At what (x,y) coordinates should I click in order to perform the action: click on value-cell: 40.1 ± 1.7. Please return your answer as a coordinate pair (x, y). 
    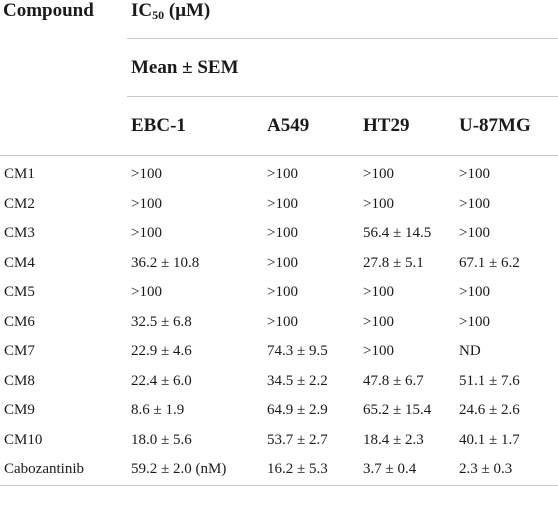
    Looking at the image, I should click on (489, 439).